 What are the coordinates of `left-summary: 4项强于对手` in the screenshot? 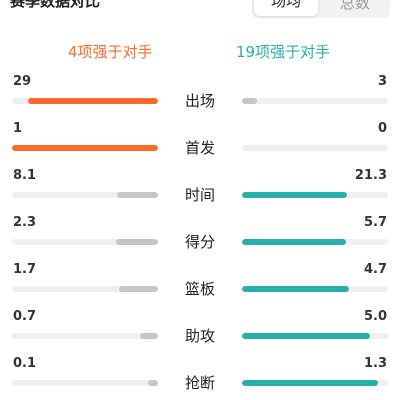 It's located at (110, 52).